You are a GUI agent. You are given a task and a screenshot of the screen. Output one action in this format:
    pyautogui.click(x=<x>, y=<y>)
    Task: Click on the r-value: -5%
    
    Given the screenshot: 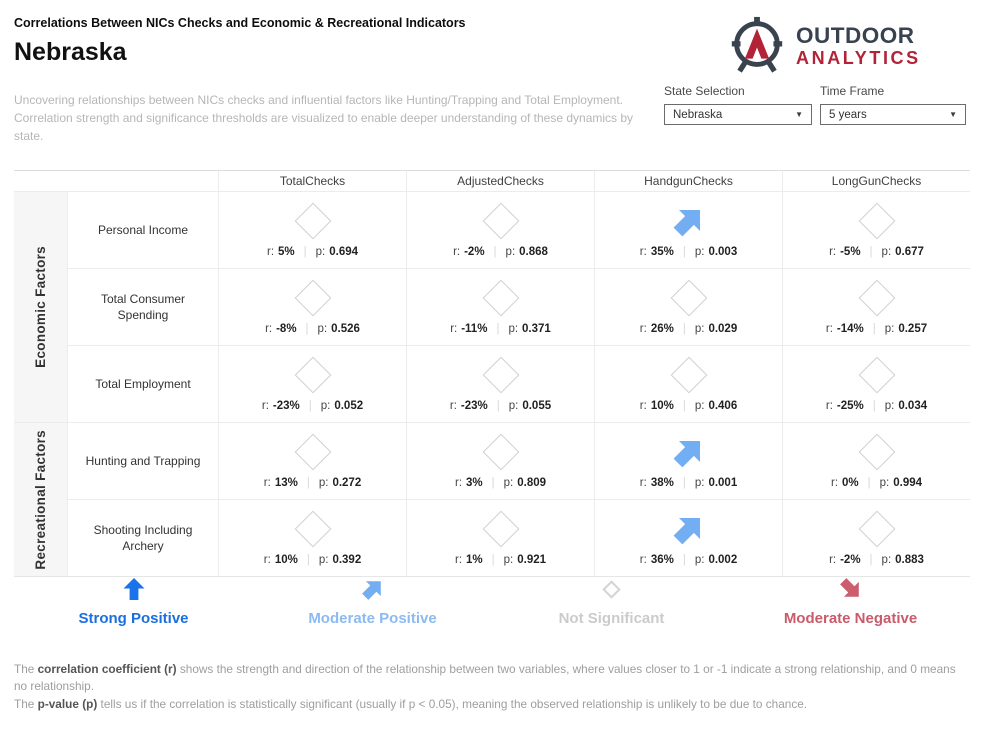 What is the action you would take?
    pyautogui.click(x=850, y=252)
    